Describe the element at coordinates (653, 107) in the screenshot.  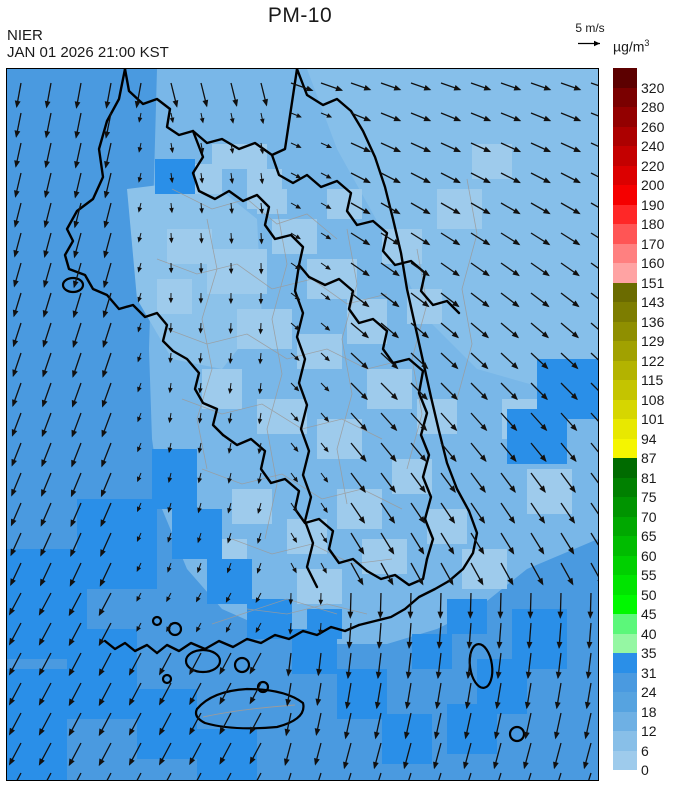
I see `colorbar-tick-label: 280` at that location.